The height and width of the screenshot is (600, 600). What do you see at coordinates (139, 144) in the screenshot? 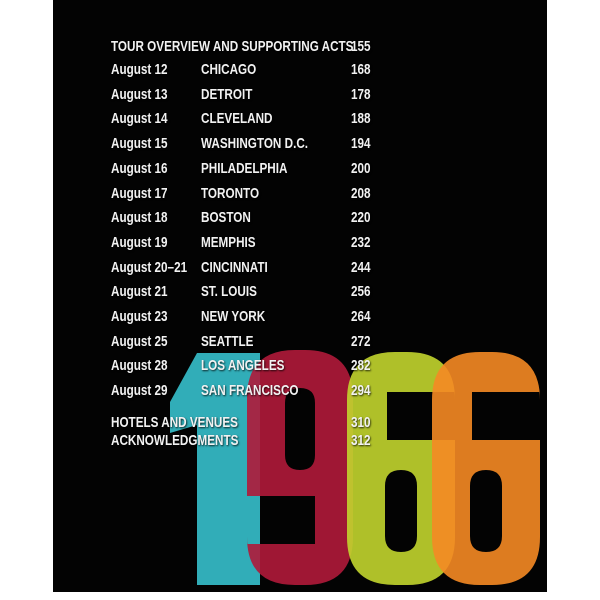
I see `toc-entry-date: August 15` at bounding box center [139, 144].